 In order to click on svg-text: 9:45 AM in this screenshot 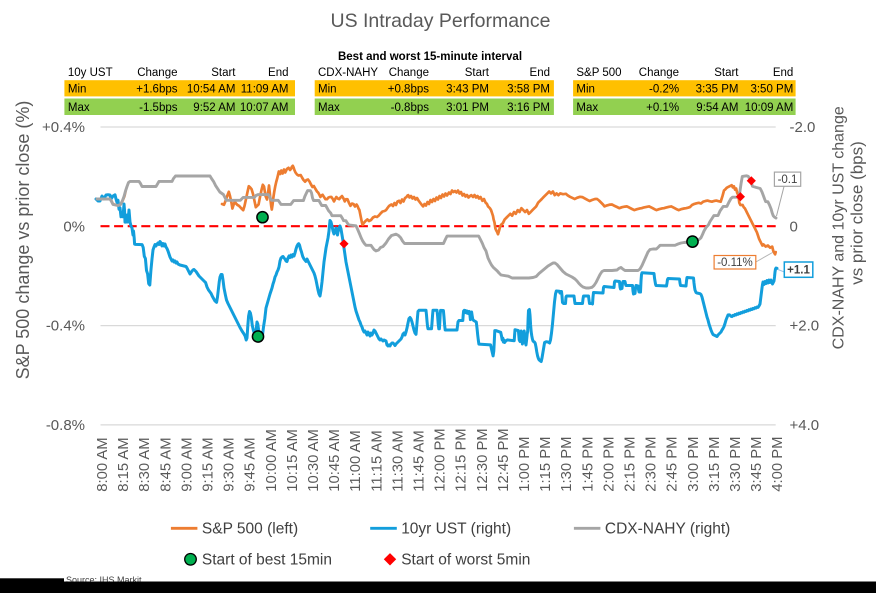, I will do `click(251, 464)`.